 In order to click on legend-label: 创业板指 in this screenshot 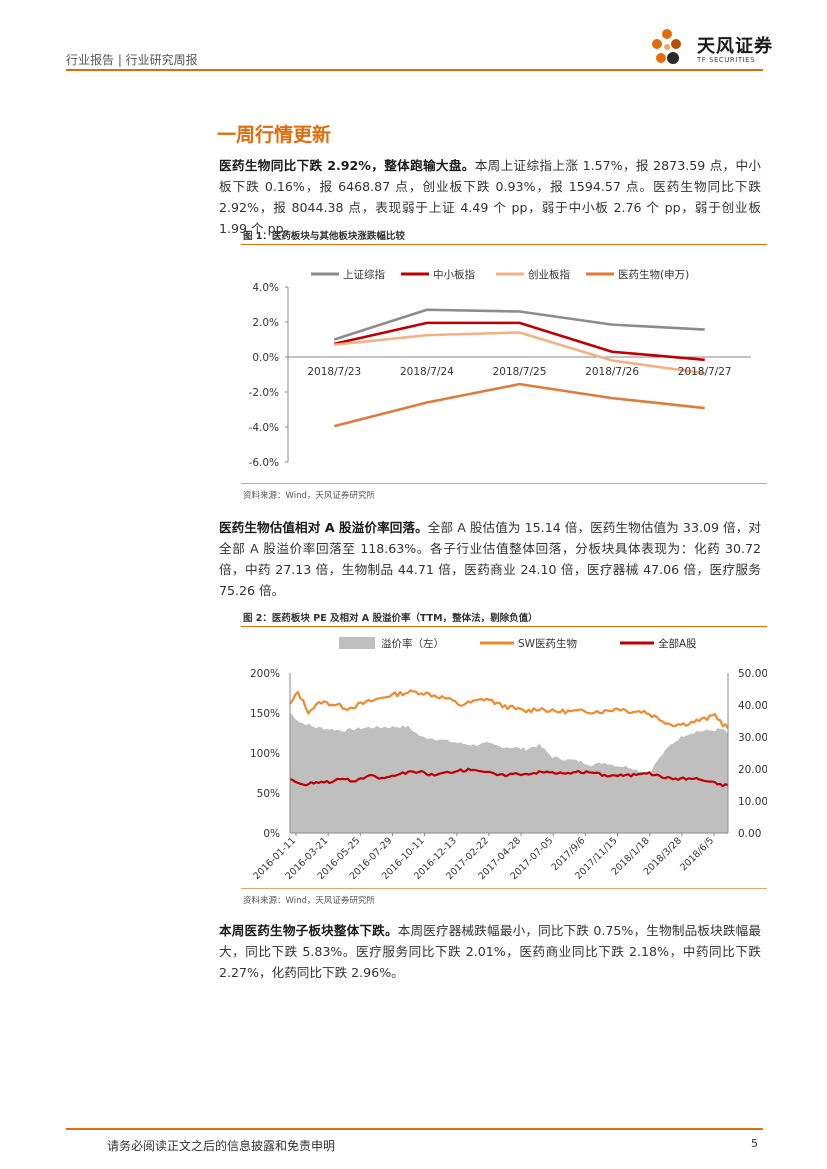, I will do `click(549, 274)`.